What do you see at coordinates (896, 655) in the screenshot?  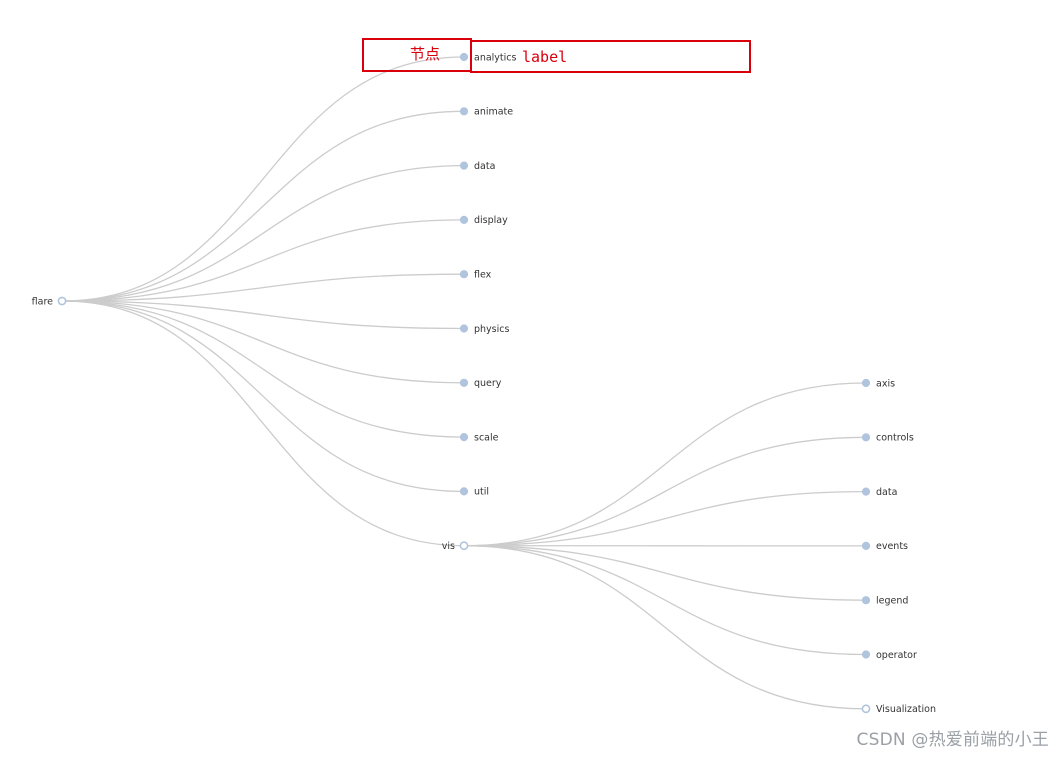 I see `tree-node-vis-operator-label: operator` at bounding box center [896, 655].